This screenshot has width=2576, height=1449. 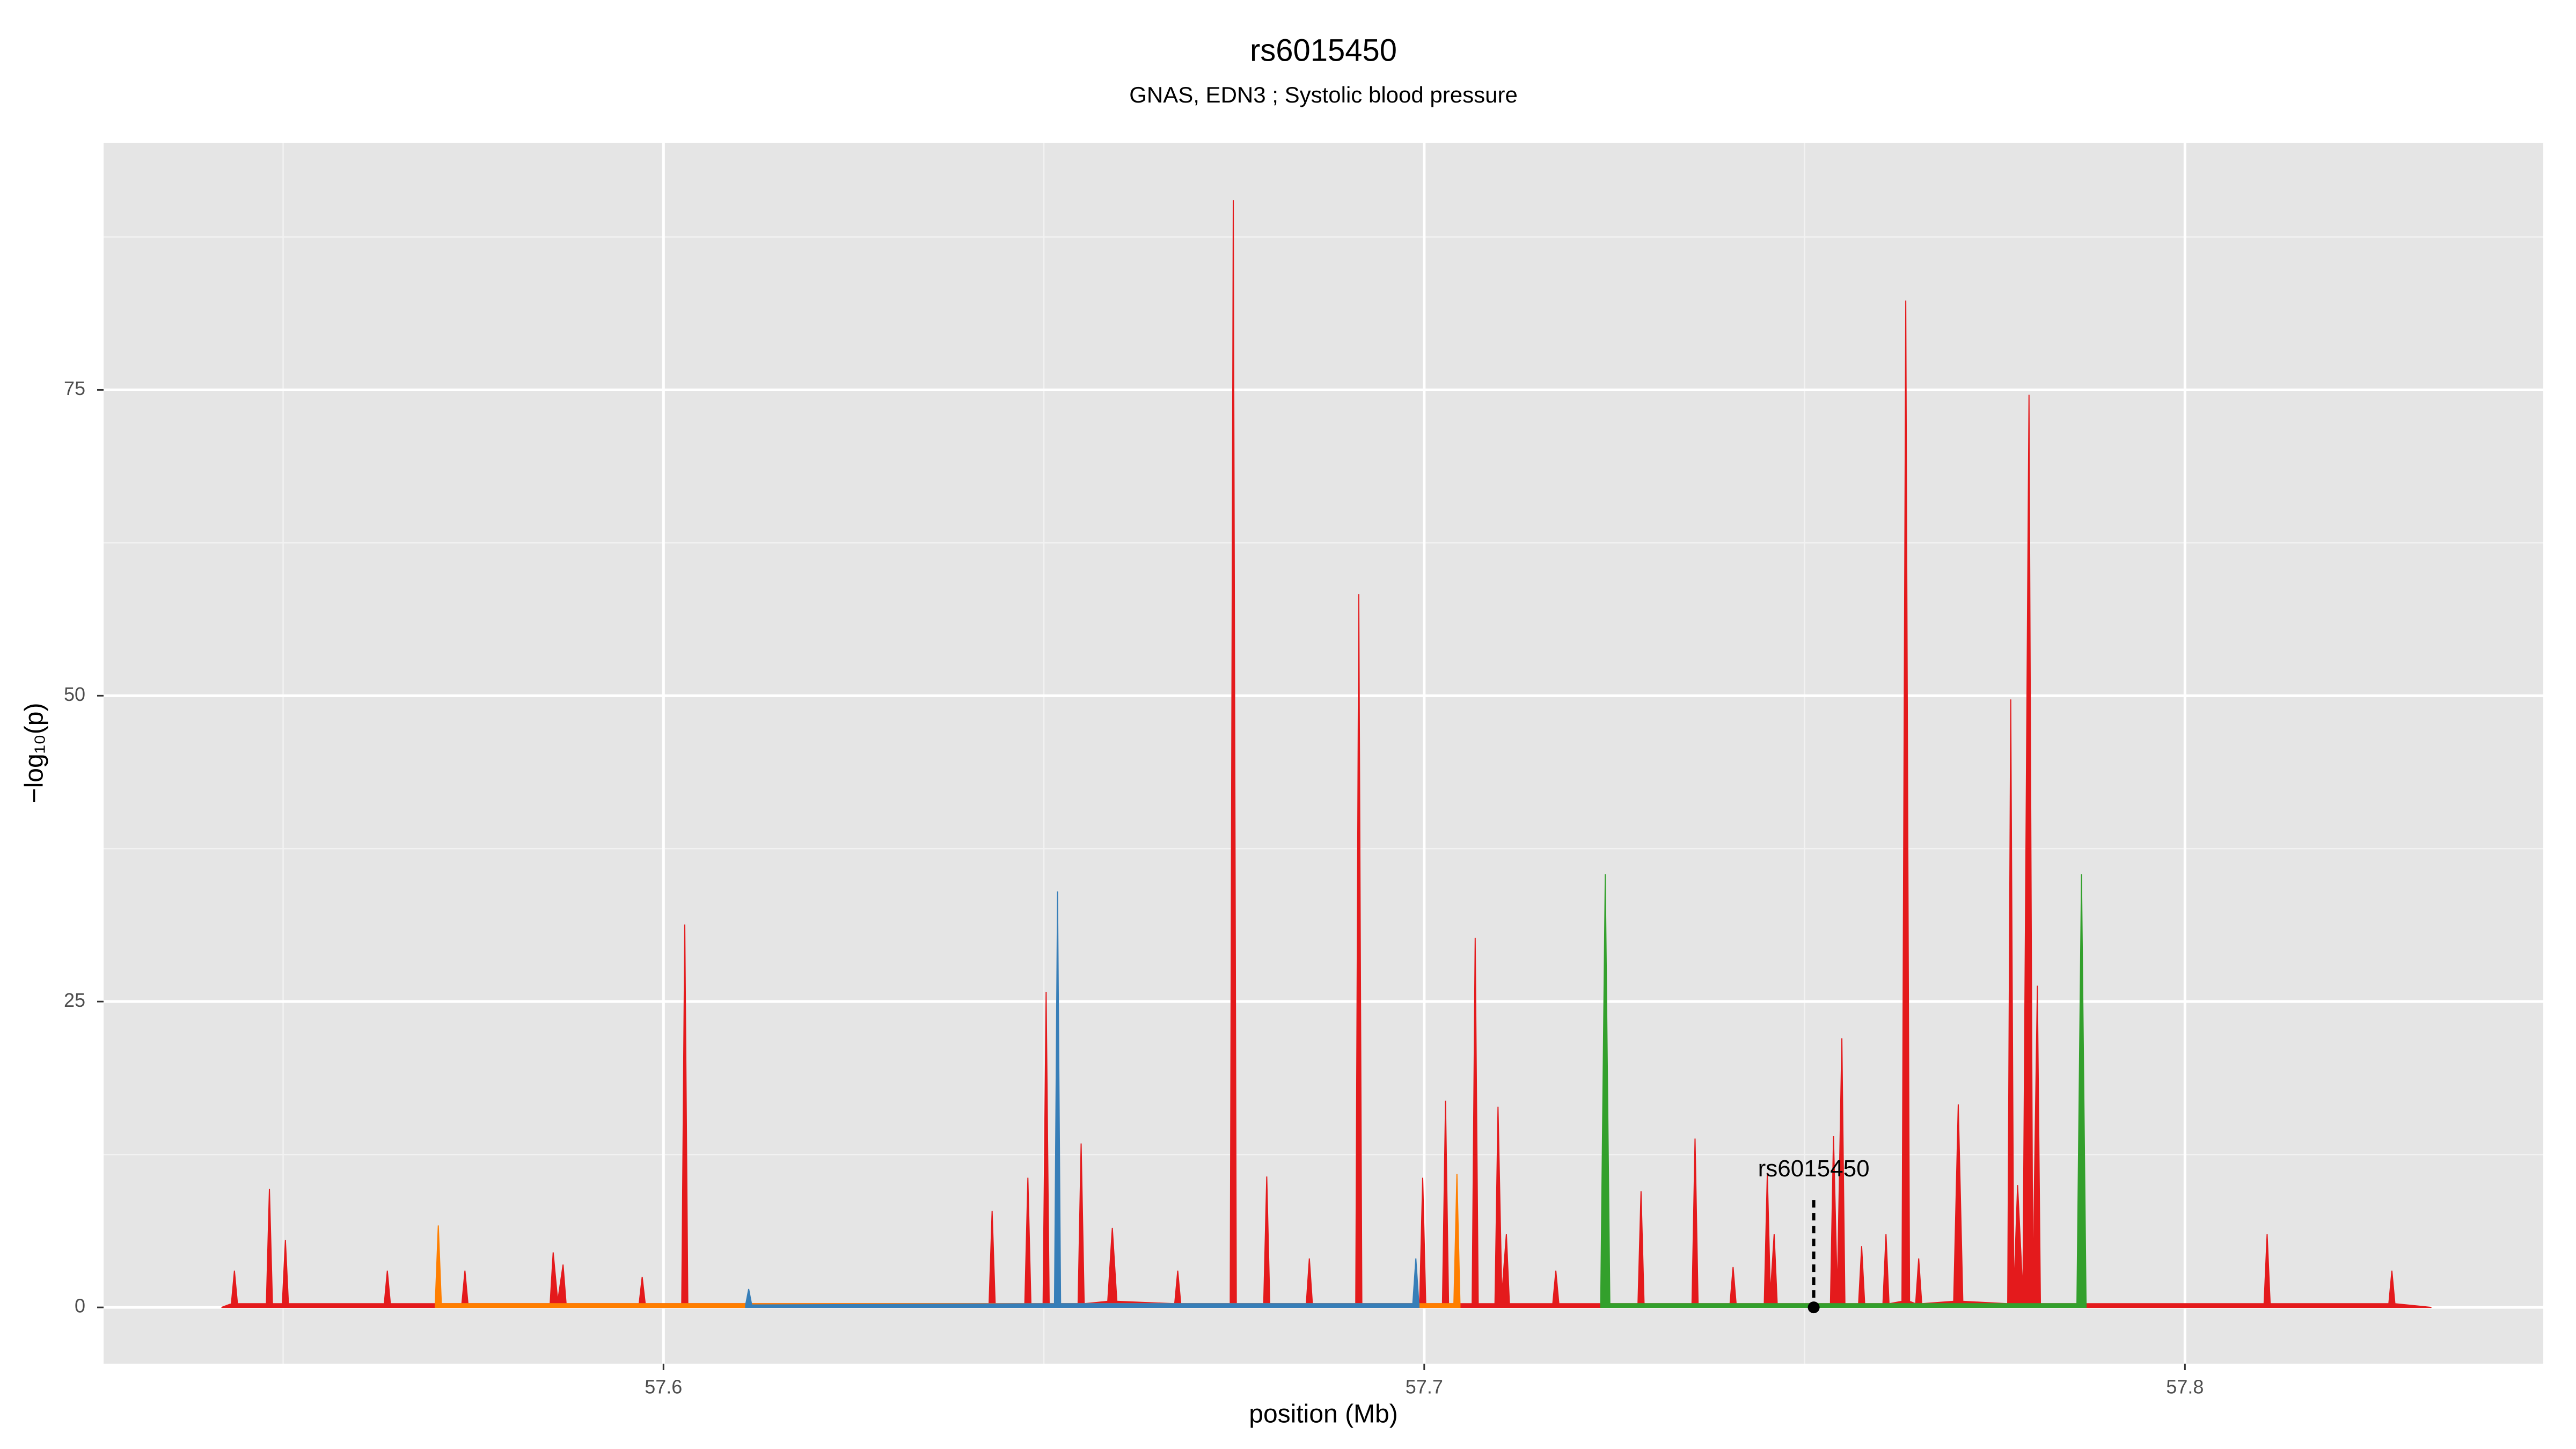 What do you see at coordinates (74, 388) in the screenshot?
I see `y-tick-label: 75` at bounding box center [74, 388].